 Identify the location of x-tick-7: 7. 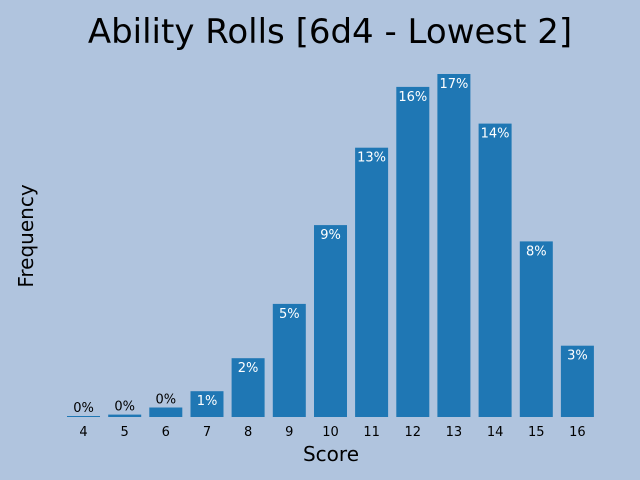
(207, 432).